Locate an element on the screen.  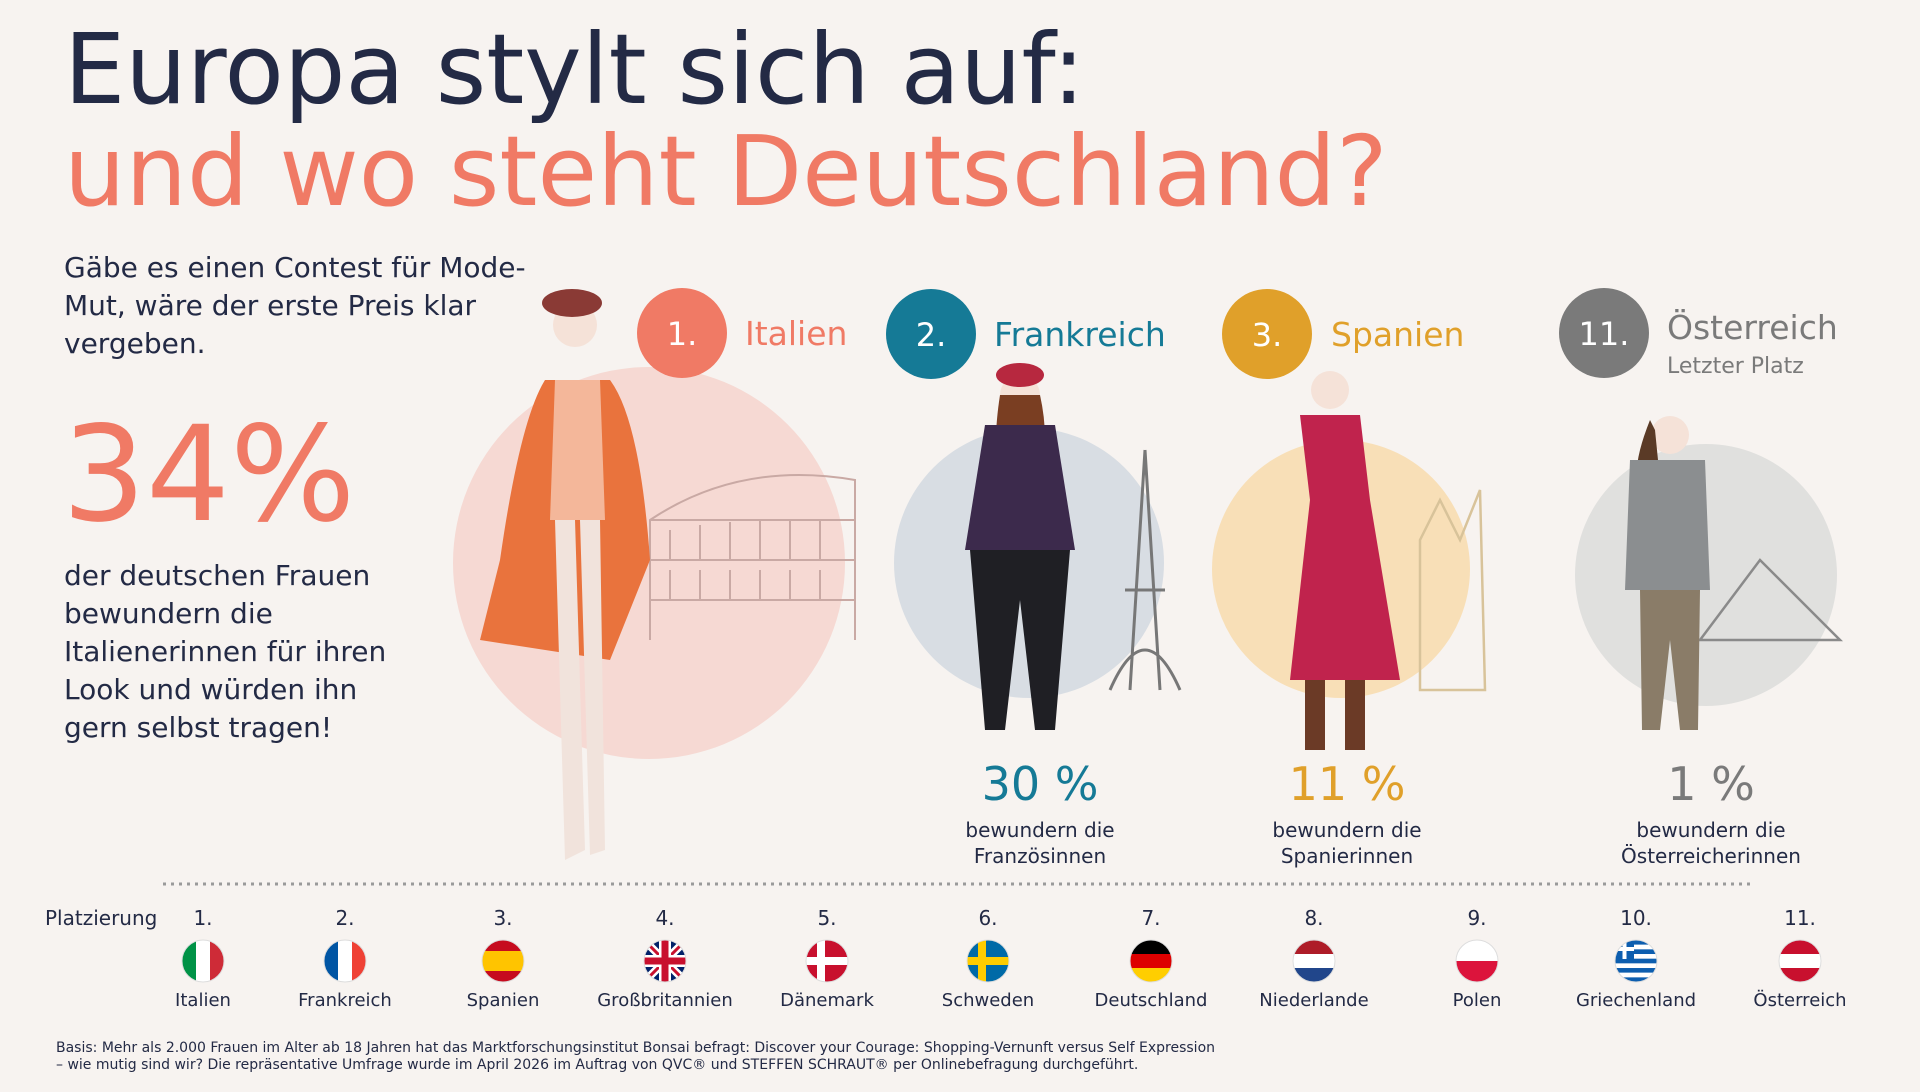
country: Großbritannien is located at coordinates (665, 1000).